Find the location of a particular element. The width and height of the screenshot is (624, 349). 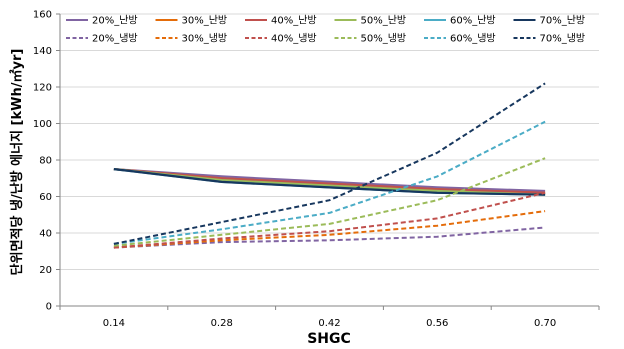

x-tick-label: 0.28 is located at coordinates (222, 323).